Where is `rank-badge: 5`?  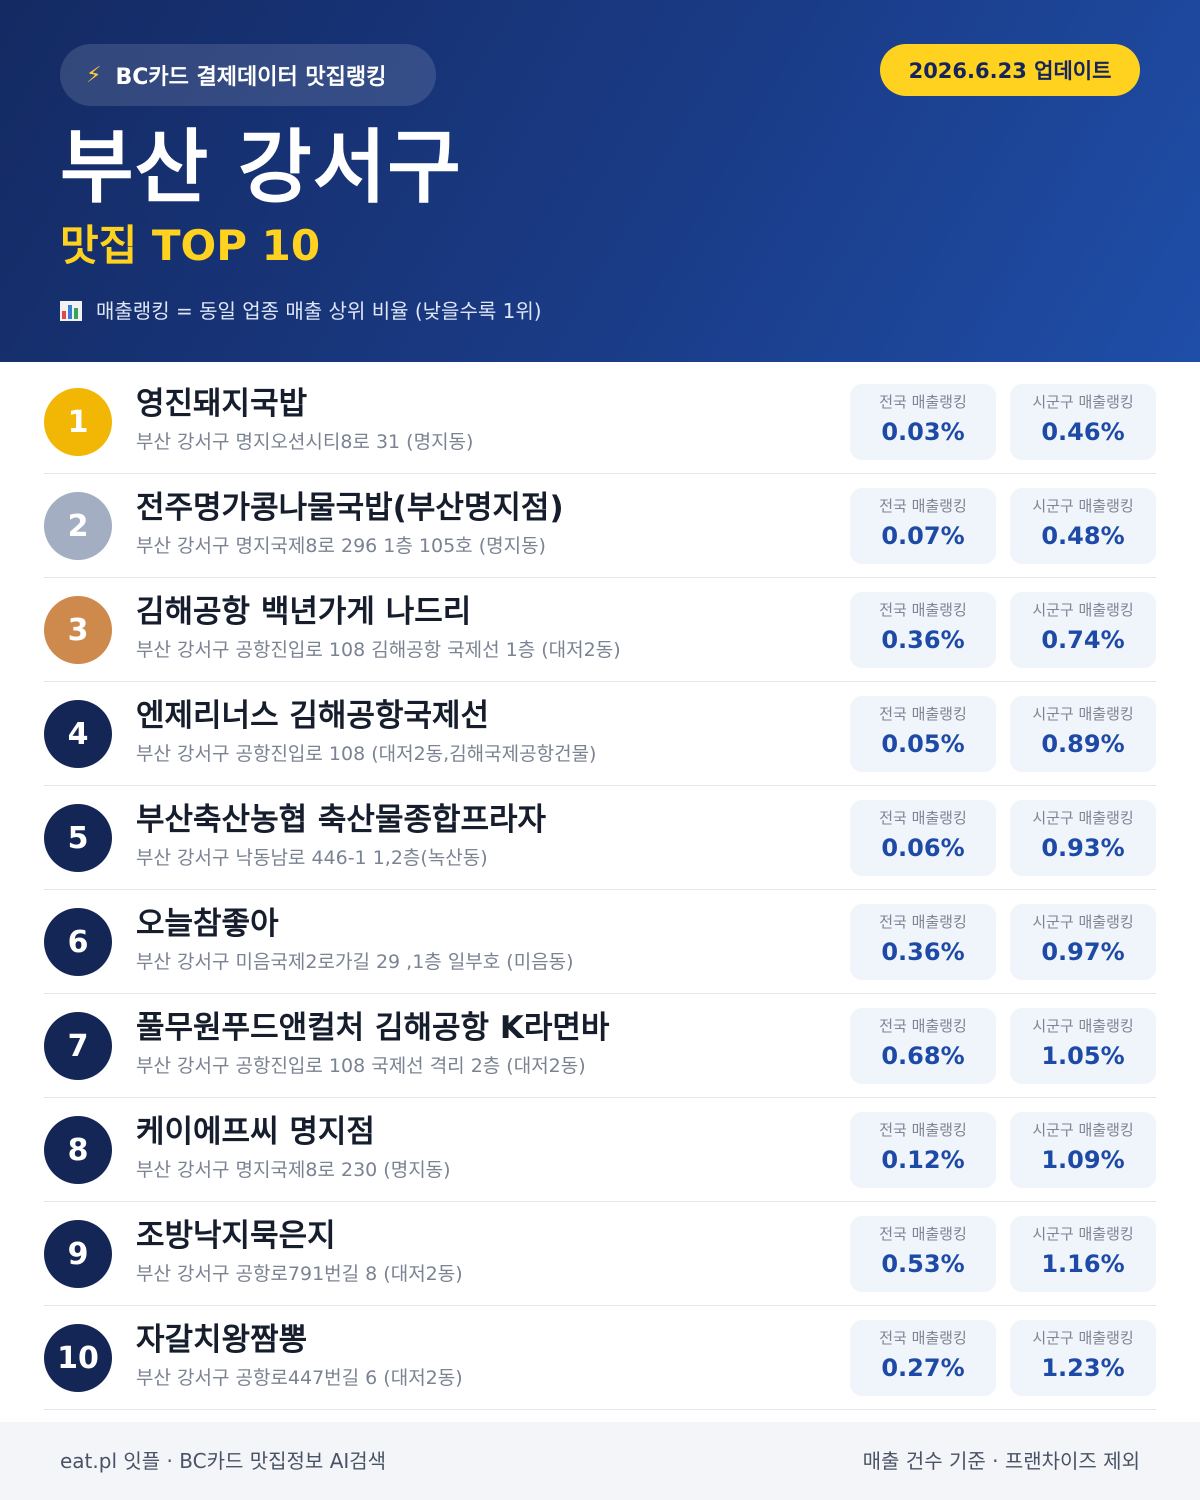 rank-badge: 5 is located at coordinates (78, 838).